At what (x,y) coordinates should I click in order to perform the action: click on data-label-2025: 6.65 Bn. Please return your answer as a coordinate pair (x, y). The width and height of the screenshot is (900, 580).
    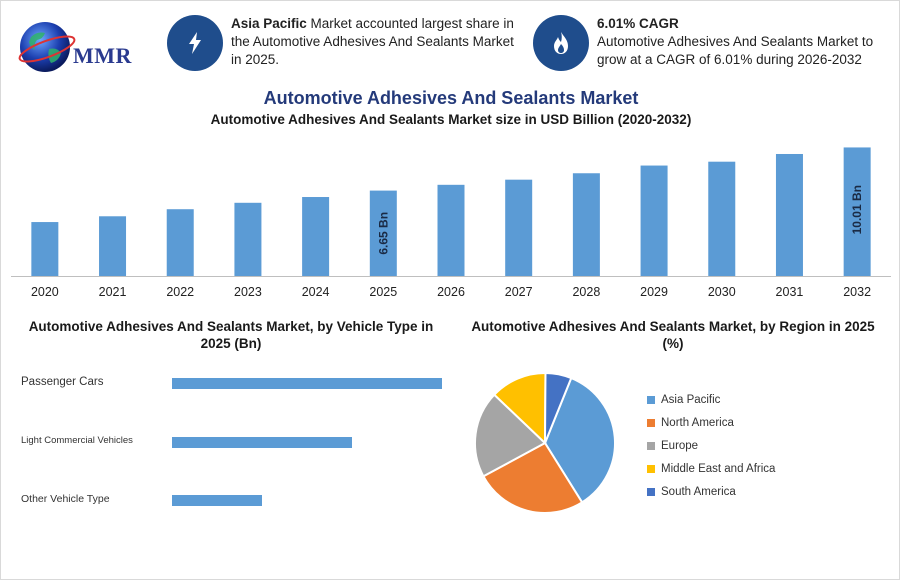
    Looking at the image, I should click on (383, 233).